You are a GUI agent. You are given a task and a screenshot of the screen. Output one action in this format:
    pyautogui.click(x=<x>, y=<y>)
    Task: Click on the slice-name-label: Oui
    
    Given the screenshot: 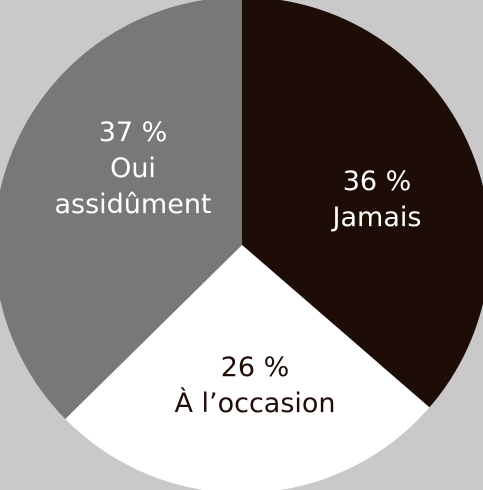 What is the action you would take?
    pyautogui.click(x=133, y=168)
    